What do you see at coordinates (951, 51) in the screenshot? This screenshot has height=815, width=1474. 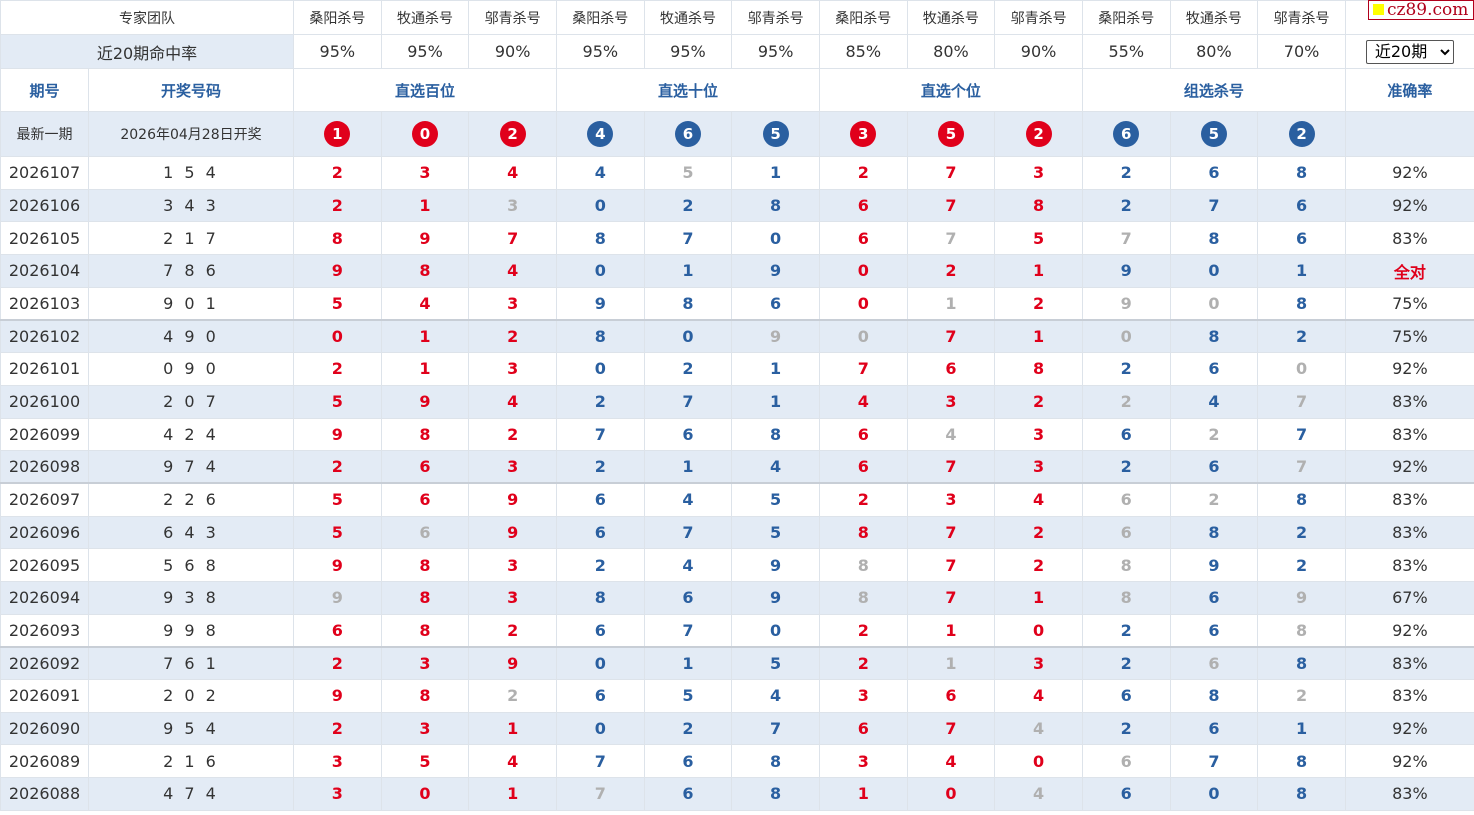 I see `expert-hit-rate: 80%` at bounding box center [951, 51].